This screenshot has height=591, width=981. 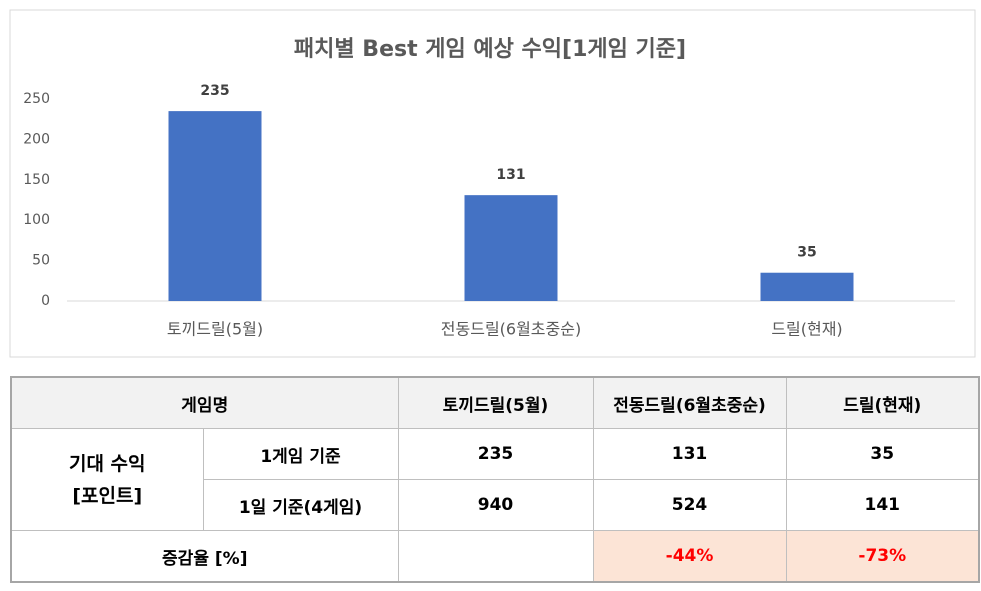 What do you see at coordinates (45, 301) in the screenshot?
I see `y-tick-label: 0` at bounding box center [45, 301].